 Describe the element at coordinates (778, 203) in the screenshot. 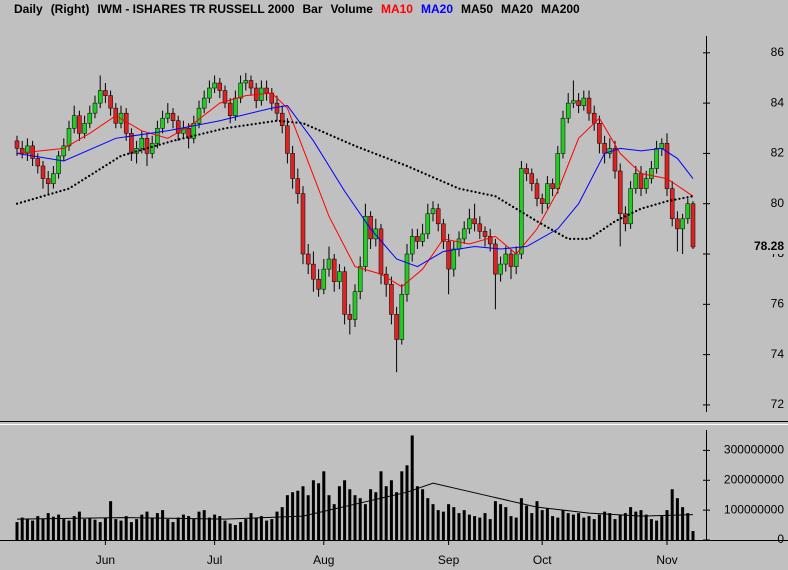

I see `y-tick-label: 80` at that location.